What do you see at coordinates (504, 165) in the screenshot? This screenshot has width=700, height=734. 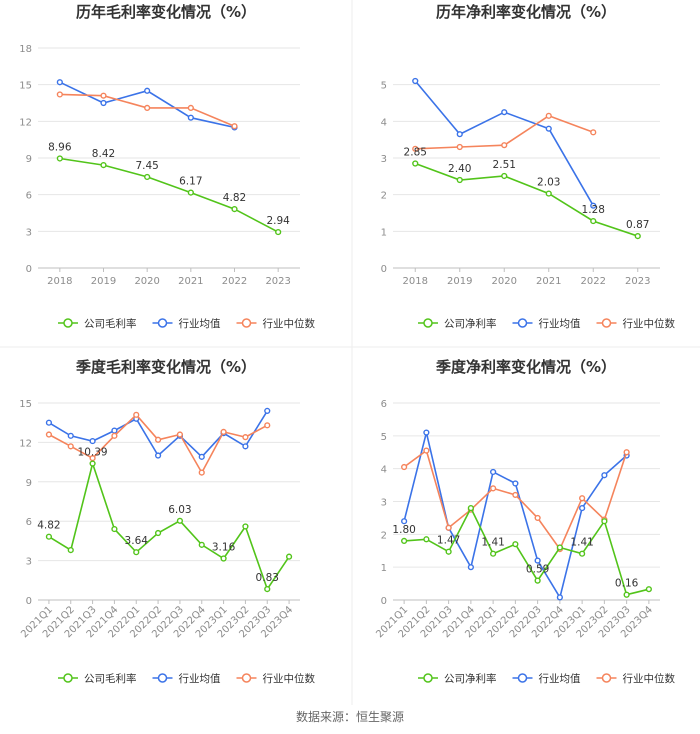 I see `data-label: 2.51` at bounding box center [504, 165].